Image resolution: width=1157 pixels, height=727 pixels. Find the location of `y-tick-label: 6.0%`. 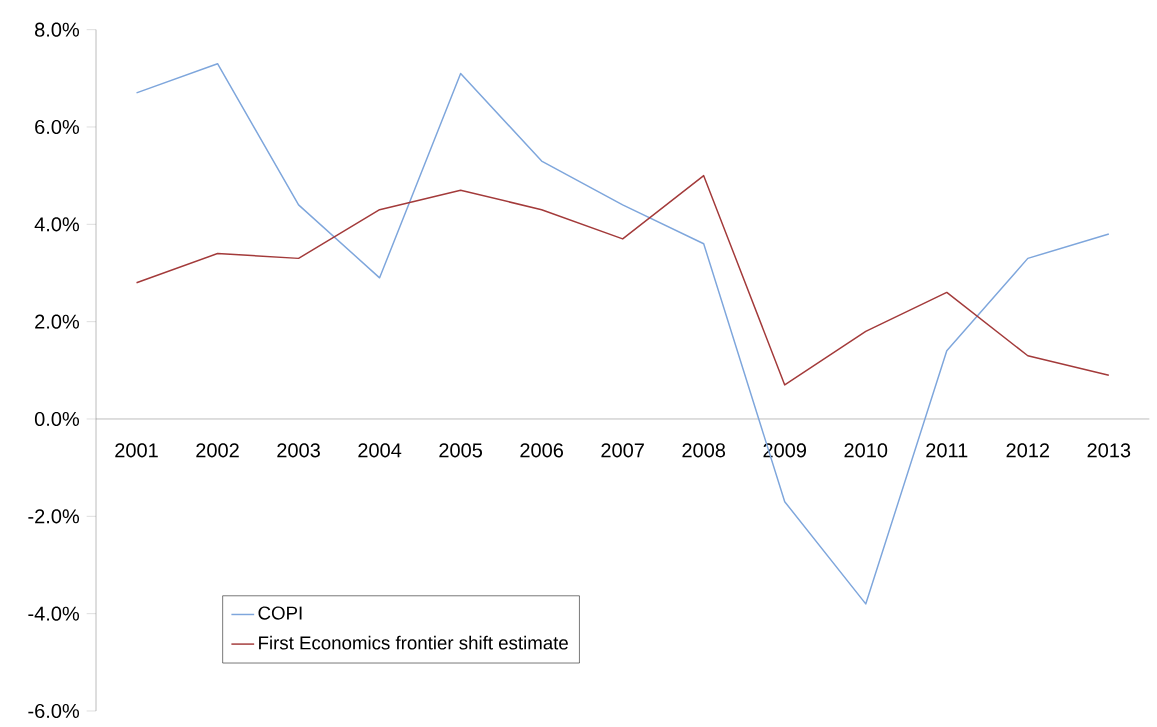

y-tick-label: 6.0% is located at coordinates (57, 127).